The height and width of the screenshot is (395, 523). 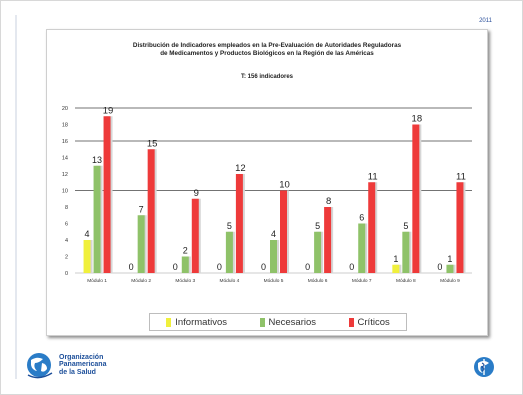 What do you see at coordinates (40, 366) in the screenshot?
I see `paho-globe-icon` at bounding box center [40, 366].